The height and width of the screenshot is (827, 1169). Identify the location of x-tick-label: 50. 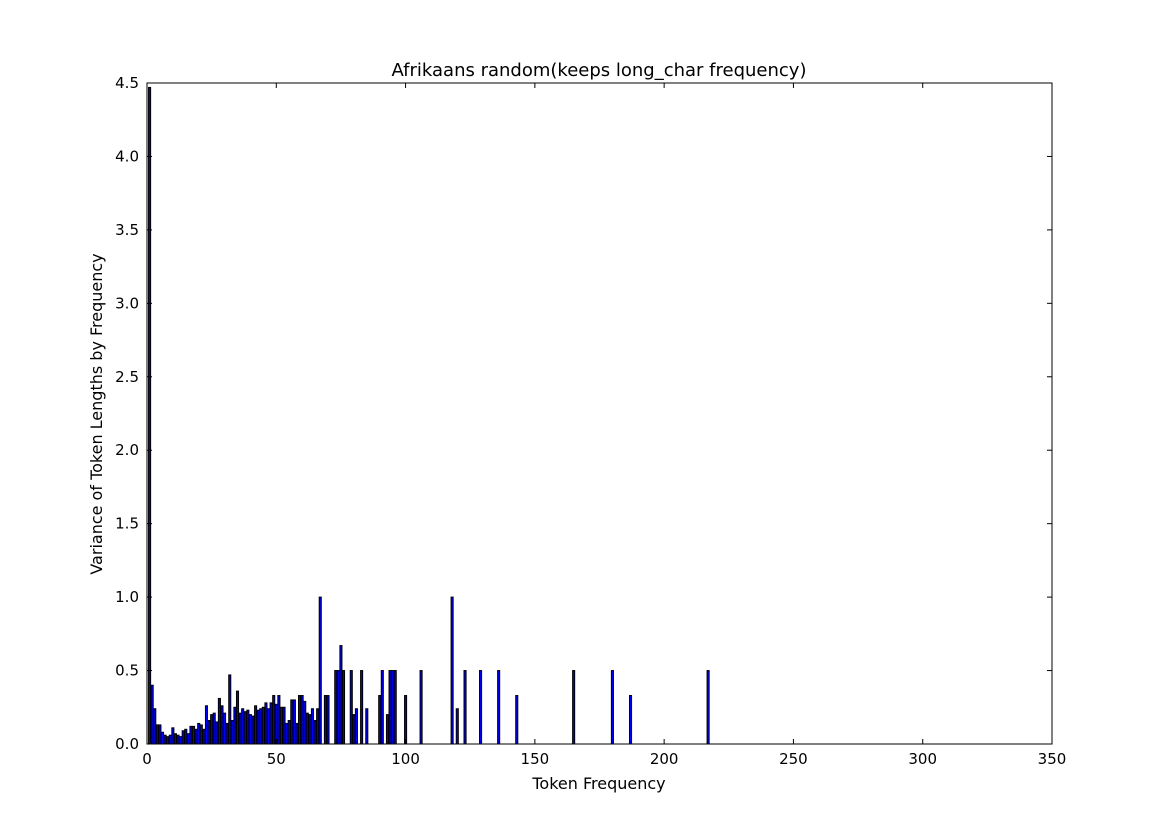
(276, 759).